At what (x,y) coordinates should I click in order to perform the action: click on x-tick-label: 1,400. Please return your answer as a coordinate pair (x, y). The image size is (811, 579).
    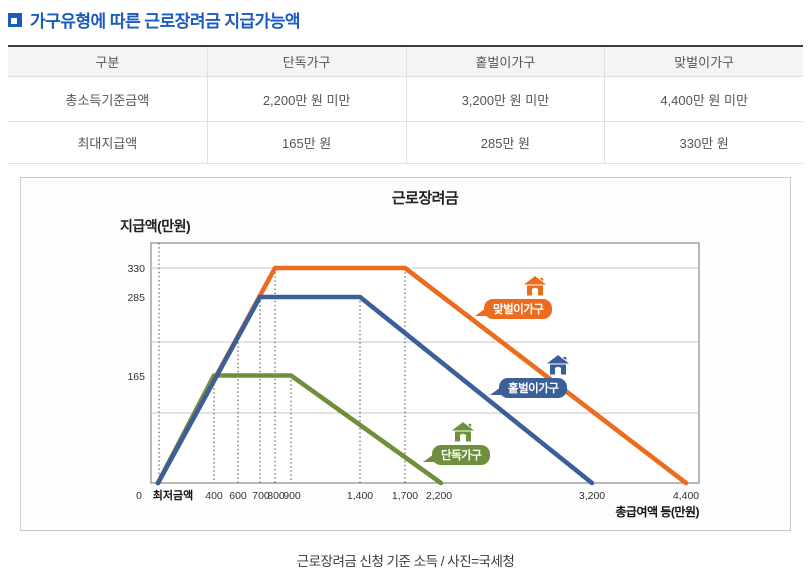
    Looking at the image, I should click on (360, 496).